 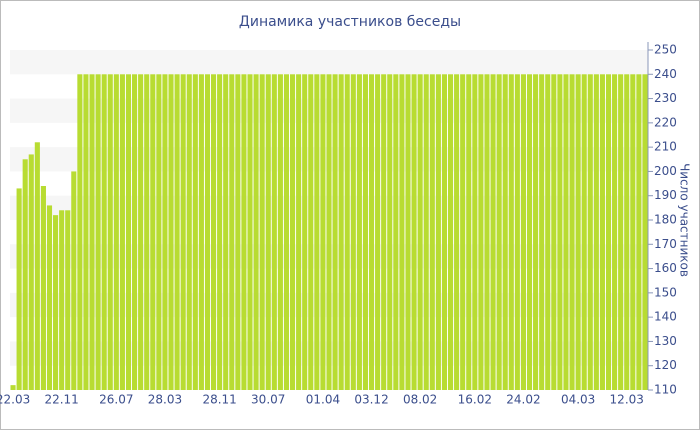 What do you see at coordinates (665, 74) in the screenshot?
I see `y-tick-label: 240` at bounding box center [665, 74].